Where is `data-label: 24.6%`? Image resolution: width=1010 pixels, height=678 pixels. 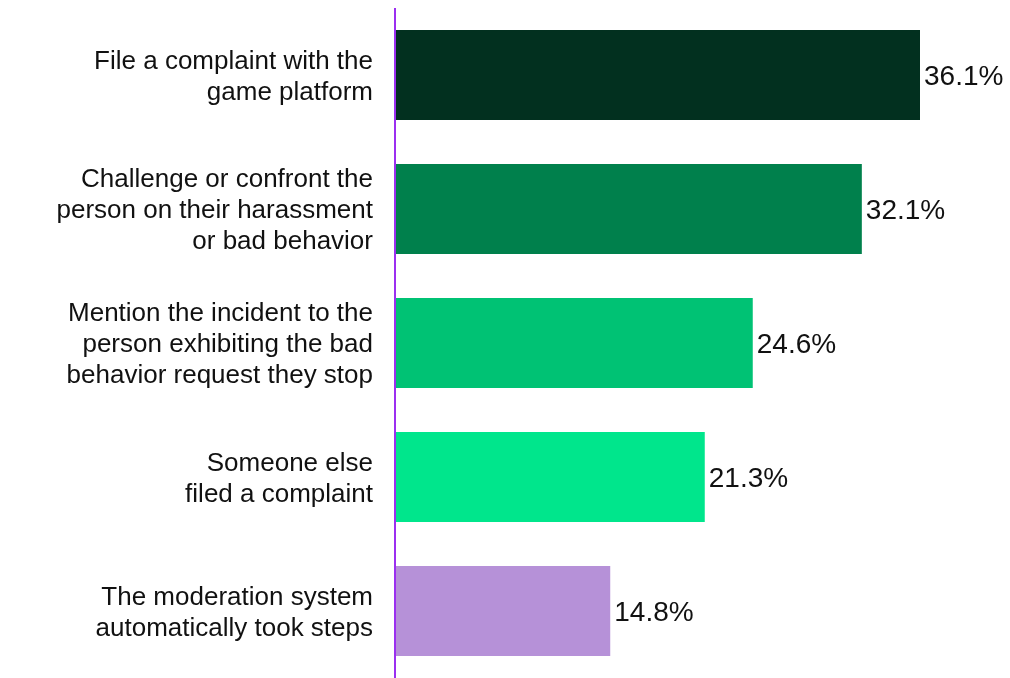 data-label: 24.6% is located at coordinates (796, 343).